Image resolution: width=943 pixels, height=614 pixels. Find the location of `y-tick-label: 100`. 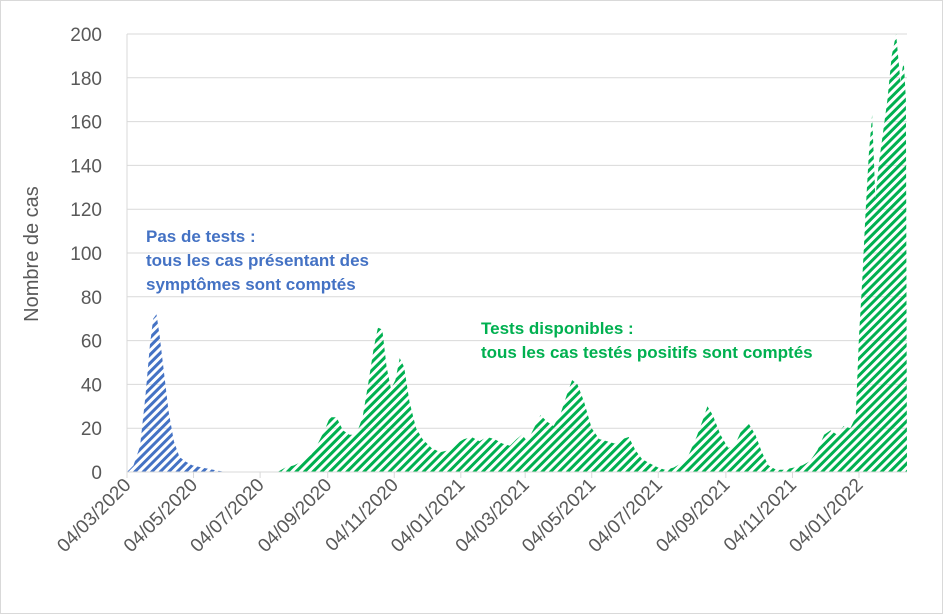

y-tick-label: 100 is located at coordinates (86, 254).